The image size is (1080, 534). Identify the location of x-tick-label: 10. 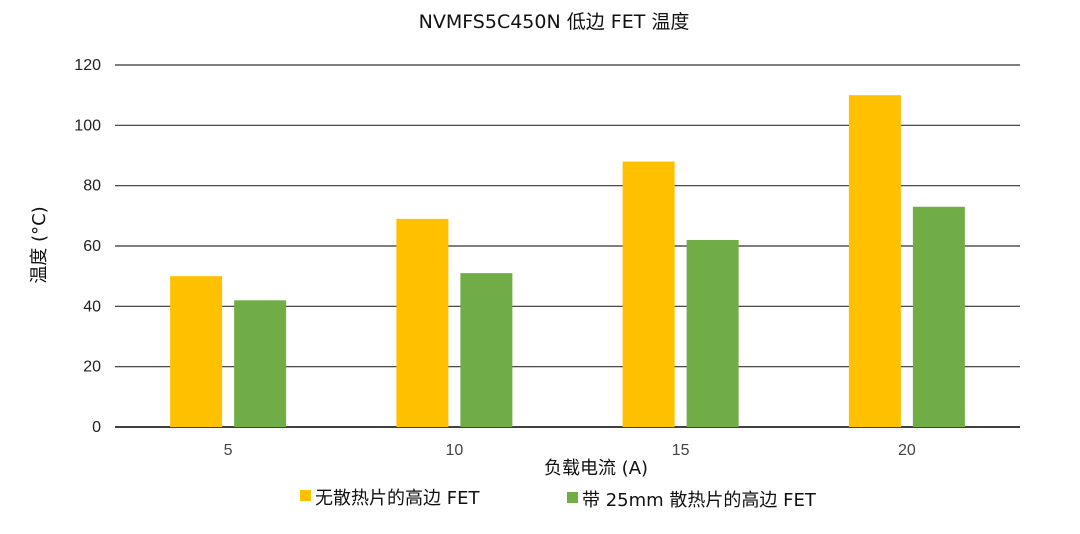
(454, 450).